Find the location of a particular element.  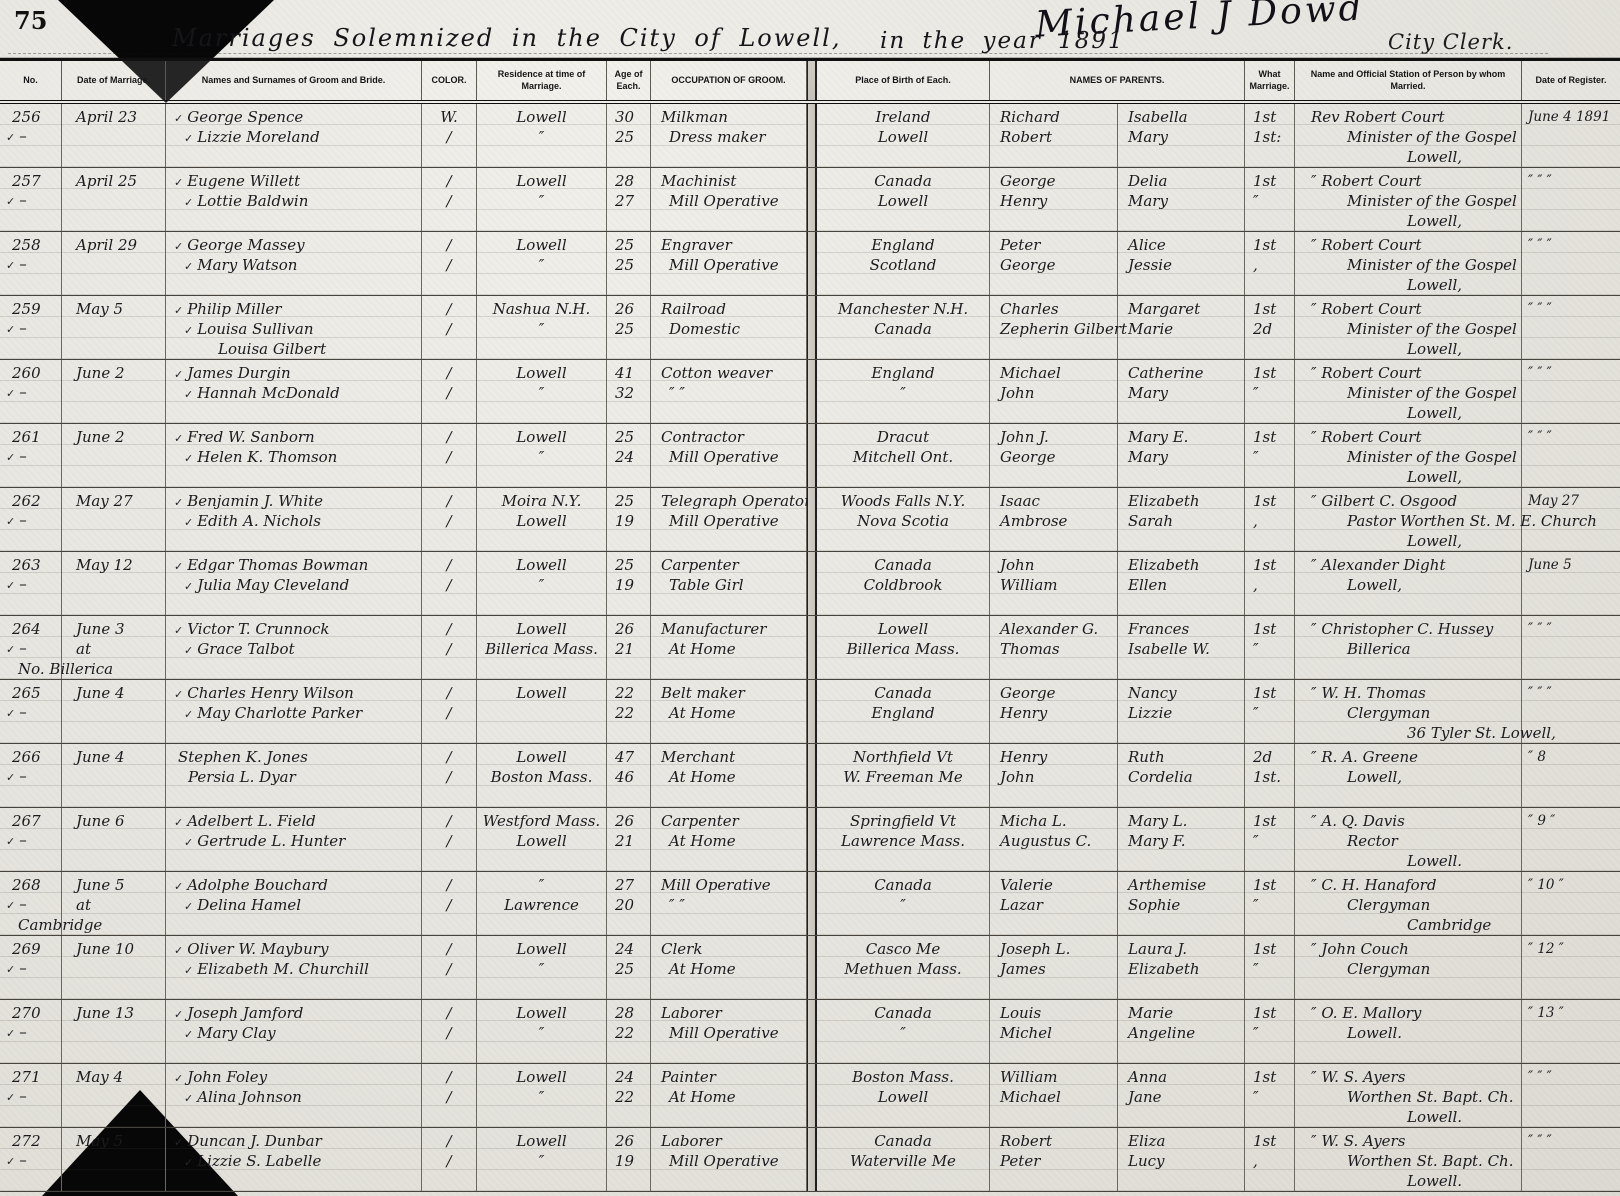

parents-father: George Henry is located at coordinates (1054, 711).